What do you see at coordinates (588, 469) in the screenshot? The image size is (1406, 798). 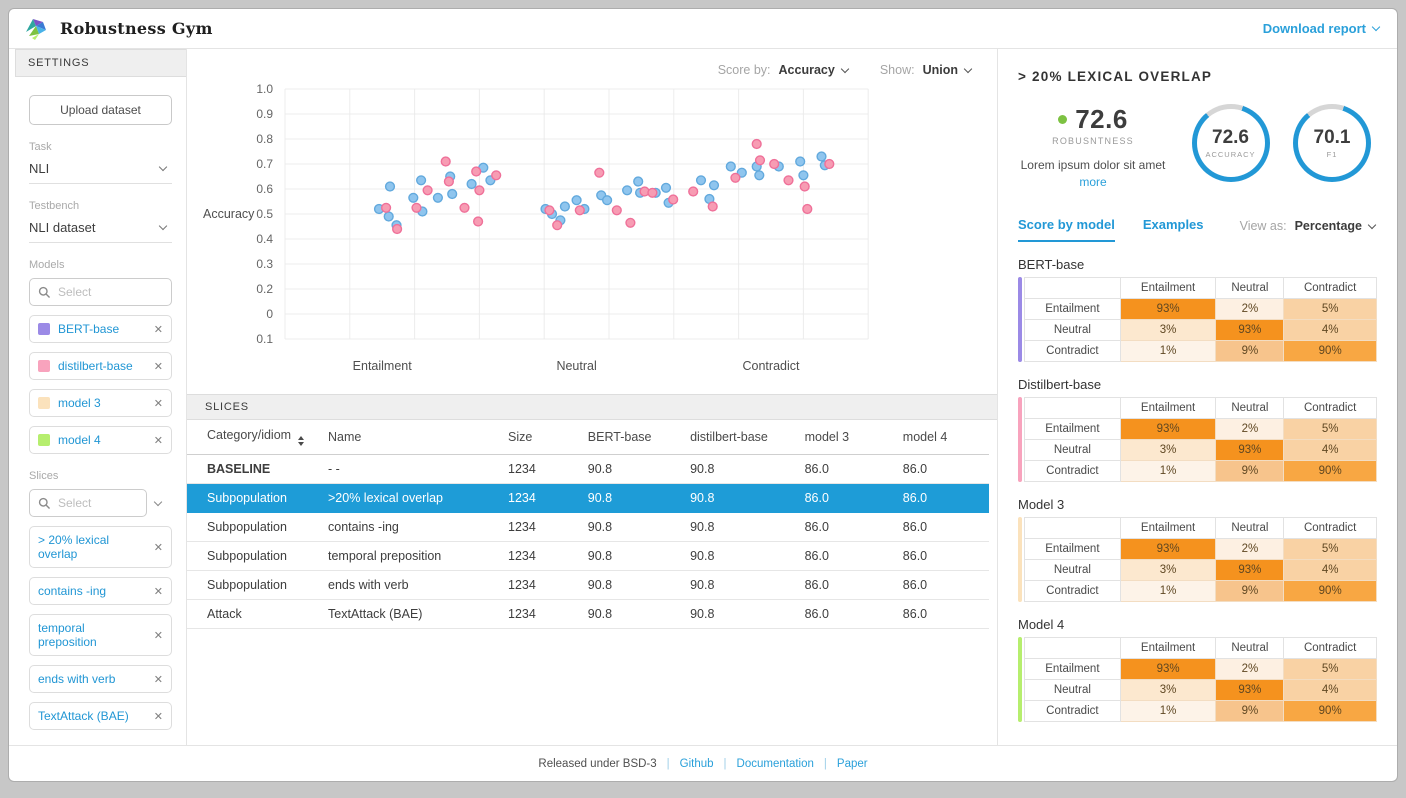 I see `table-row: BASELINE - -1234 90.8 90.8 86.0 86.0` at bounding box center [588, 469].